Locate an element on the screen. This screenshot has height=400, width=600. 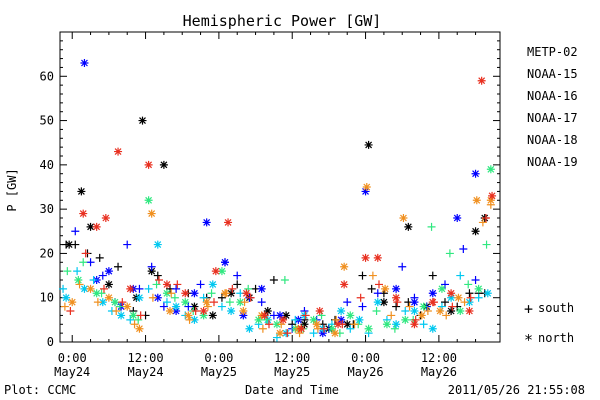
chart-title: Hemispheric Power [GW] is located at coordinates (282, 21).